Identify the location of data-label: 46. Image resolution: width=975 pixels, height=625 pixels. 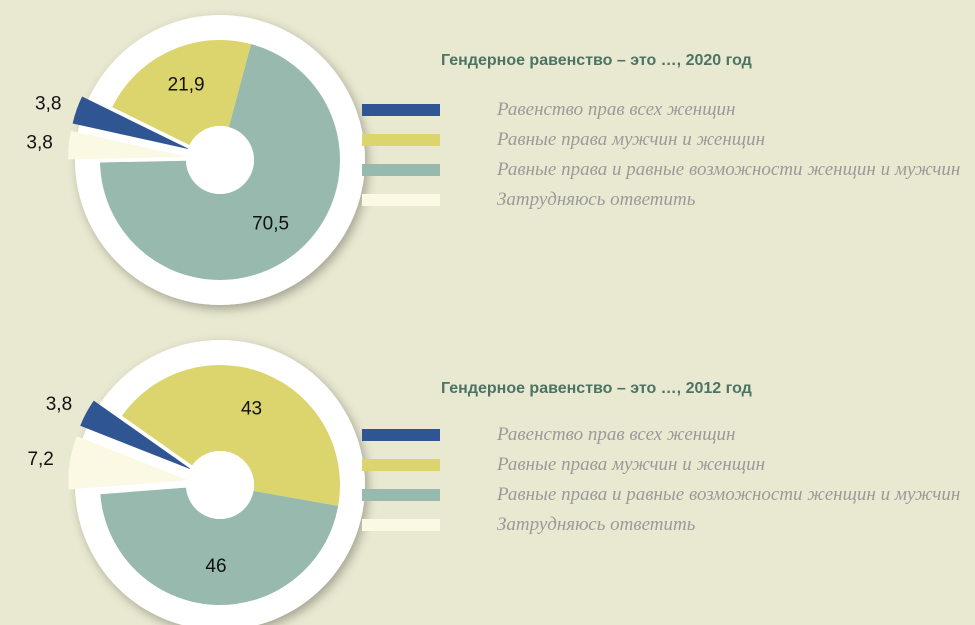
(215, 566).